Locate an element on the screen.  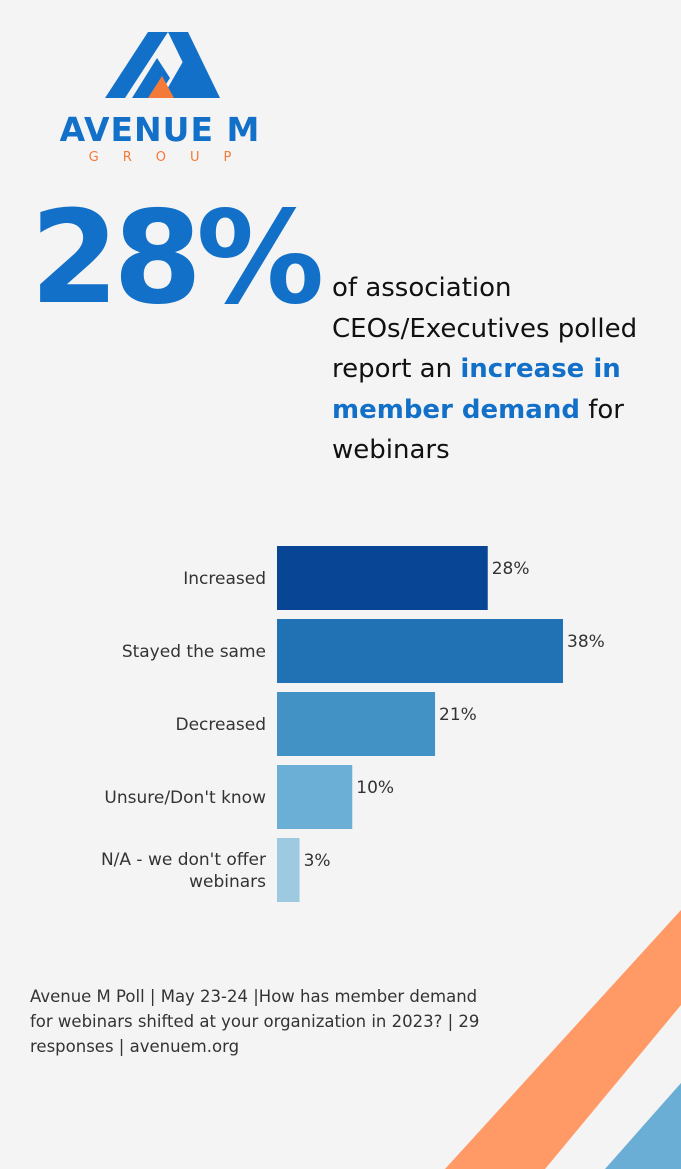
category-label: Decreased is located at coordinates (221, 725).